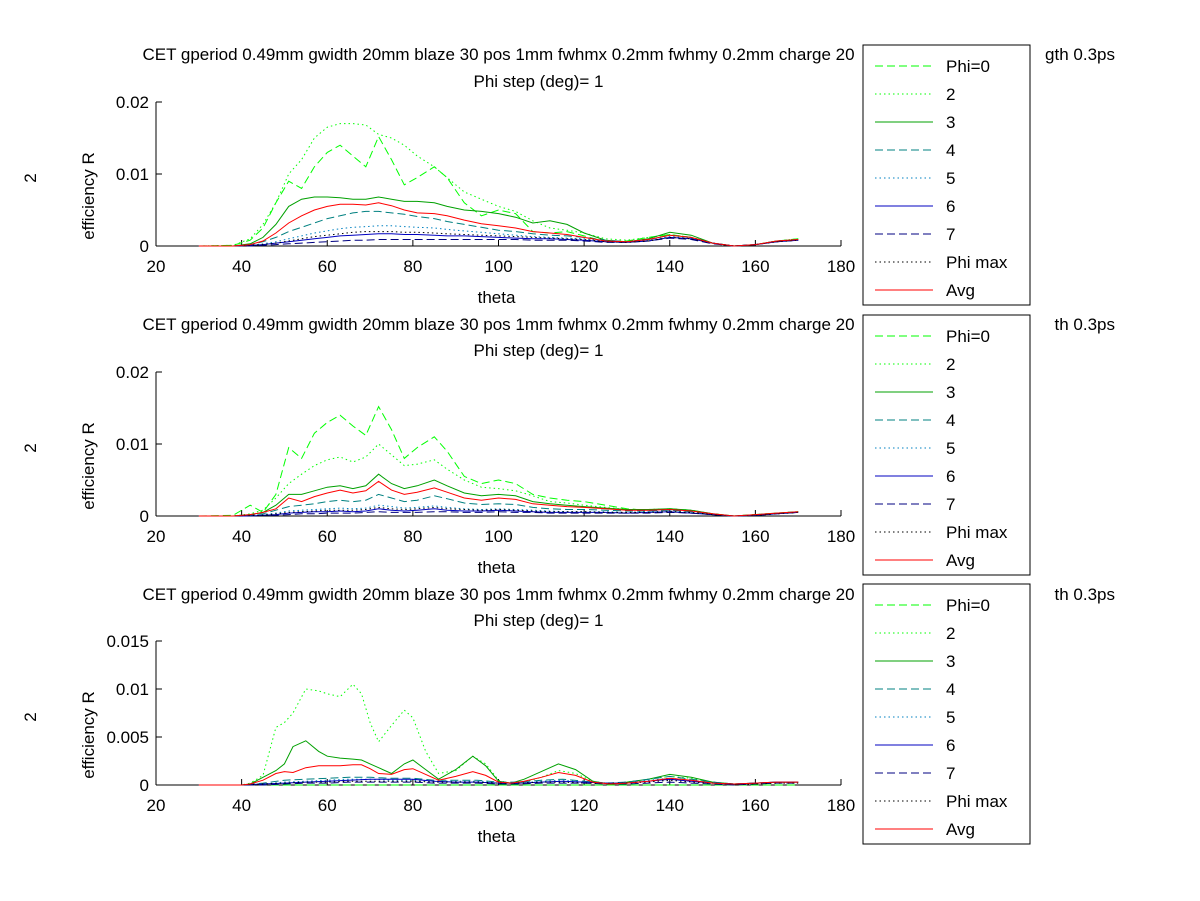  I want to click on y-tick-label: 0.005, so click(127, 737).